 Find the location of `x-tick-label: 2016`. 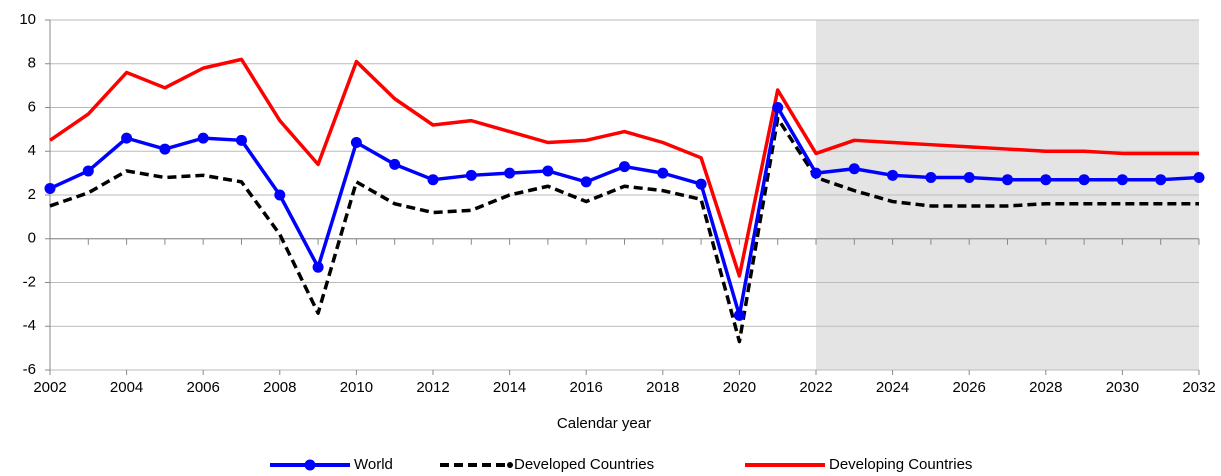

x-tick-label: 2016 is located at coordinates (586, 387).